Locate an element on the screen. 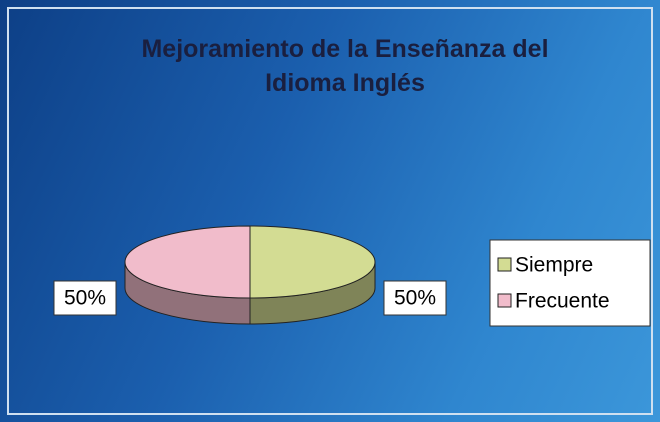 The image size is (660, 422). legend-label: Siempre is located at coordinates (554, 265).